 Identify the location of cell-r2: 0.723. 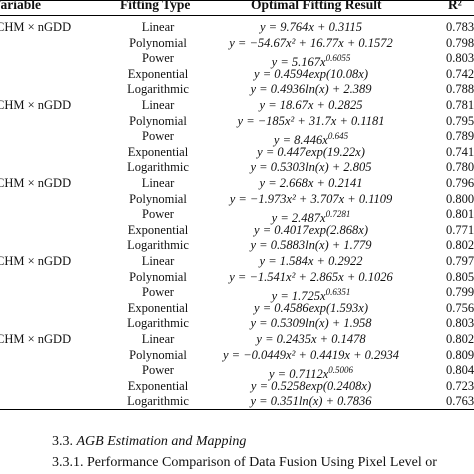
(460, 385).